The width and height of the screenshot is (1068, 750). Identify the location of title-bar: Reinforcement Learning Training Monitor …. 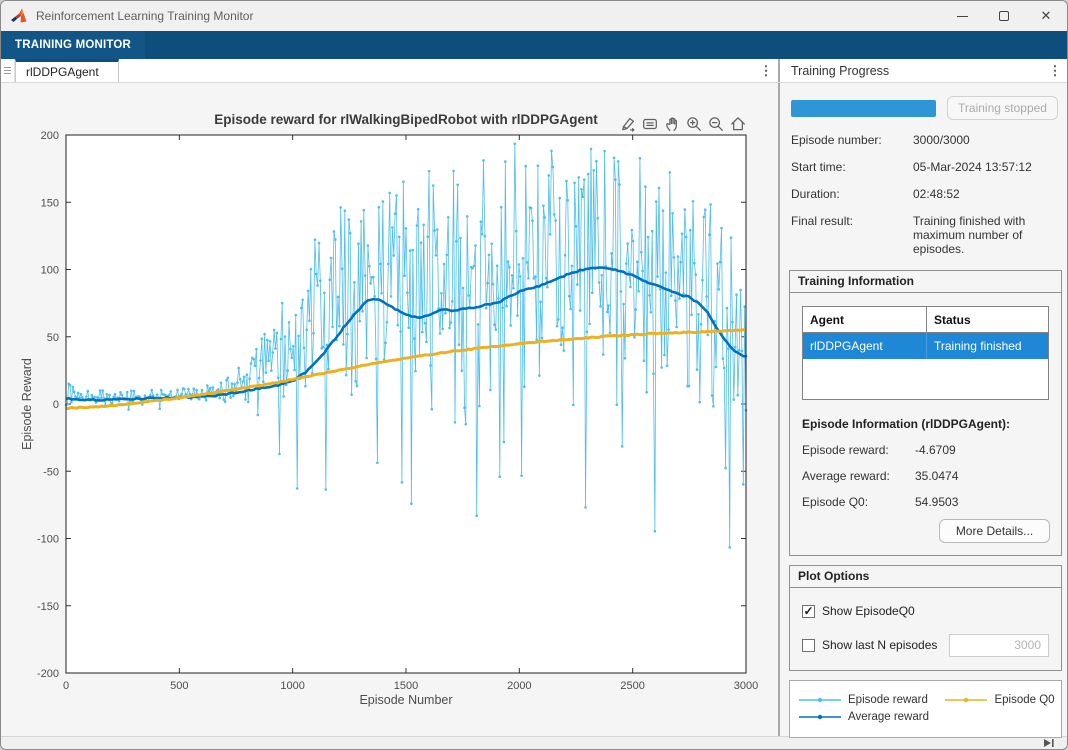
(534, 16).